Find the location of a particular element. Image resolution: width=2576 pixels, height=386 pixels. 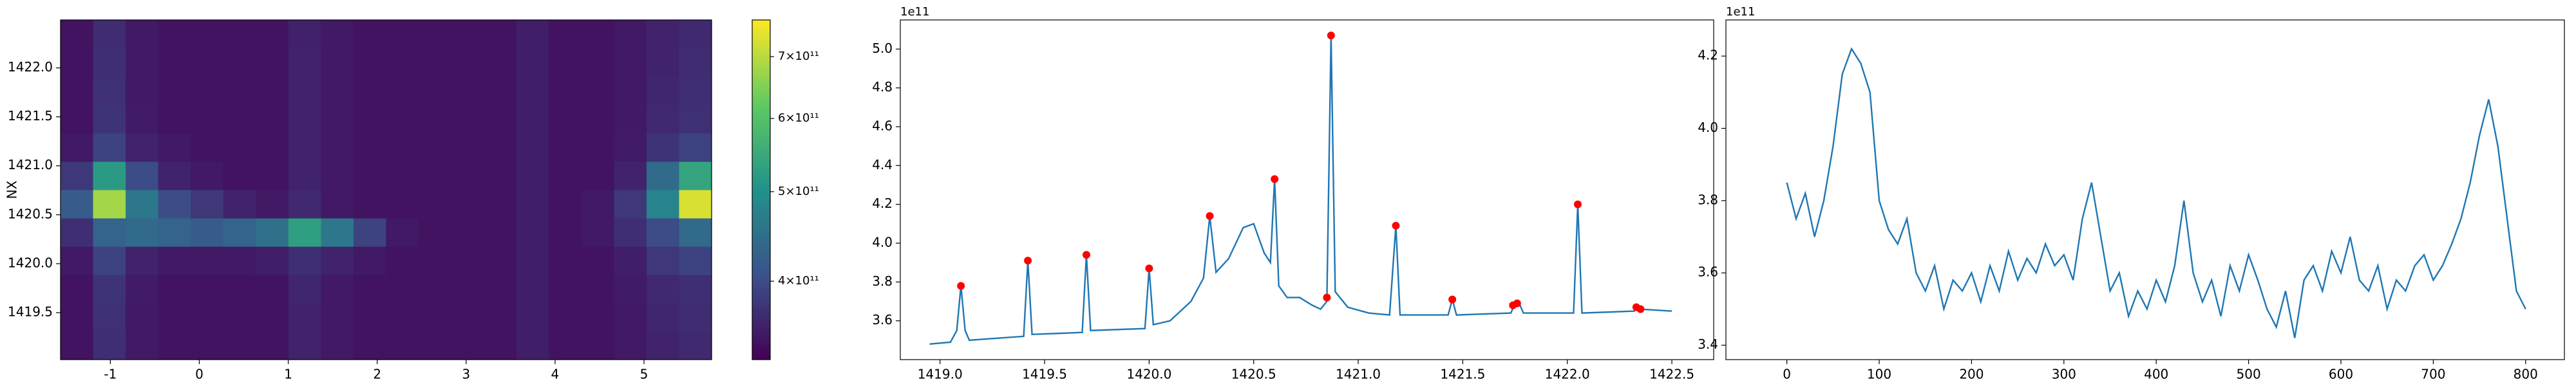

colorbar-tick-label: 6×10¹¹ is located at coordinates (798, 118).